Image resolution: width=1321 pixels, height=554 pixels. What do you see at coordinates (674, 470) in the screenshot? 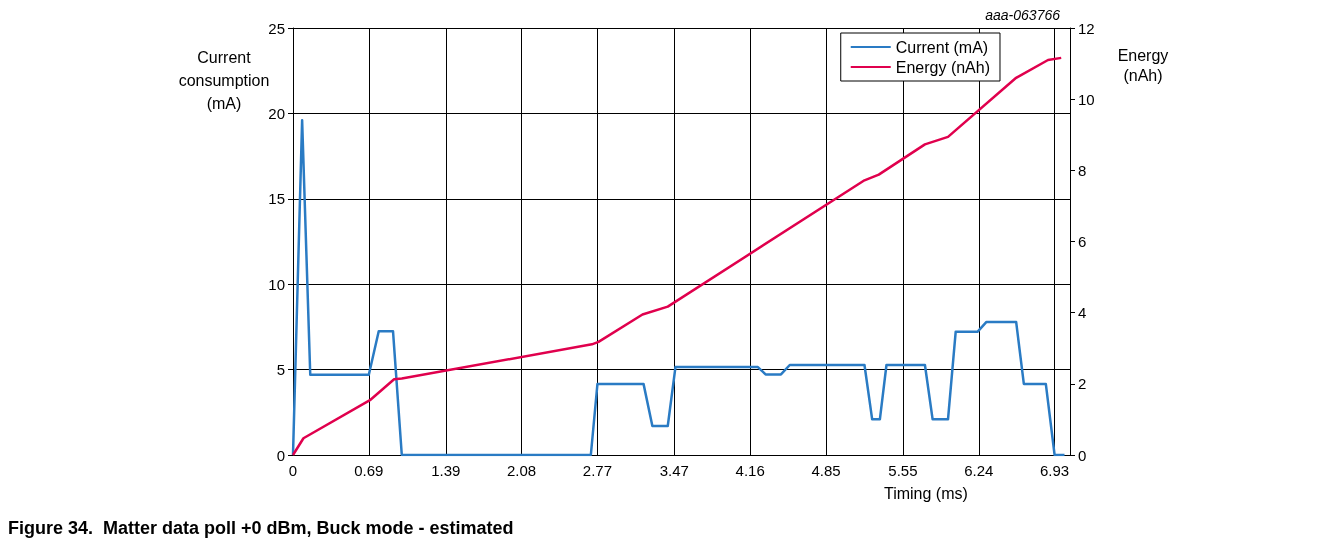
I see `x-tick-label: 3.47` at bounding box center [674, 470].